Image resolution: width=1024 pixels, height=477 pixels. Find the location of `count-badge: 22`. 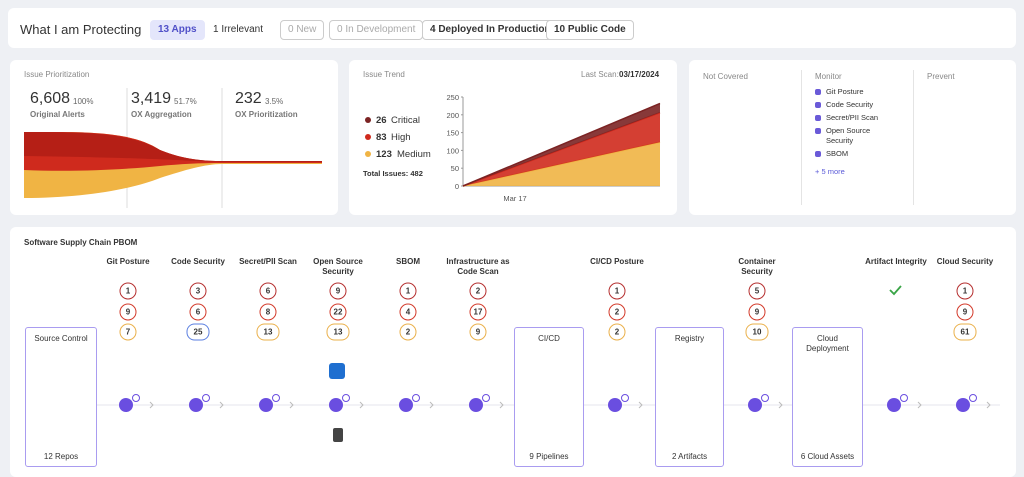

count-badge: 22 is located at coordinates (338, 311).